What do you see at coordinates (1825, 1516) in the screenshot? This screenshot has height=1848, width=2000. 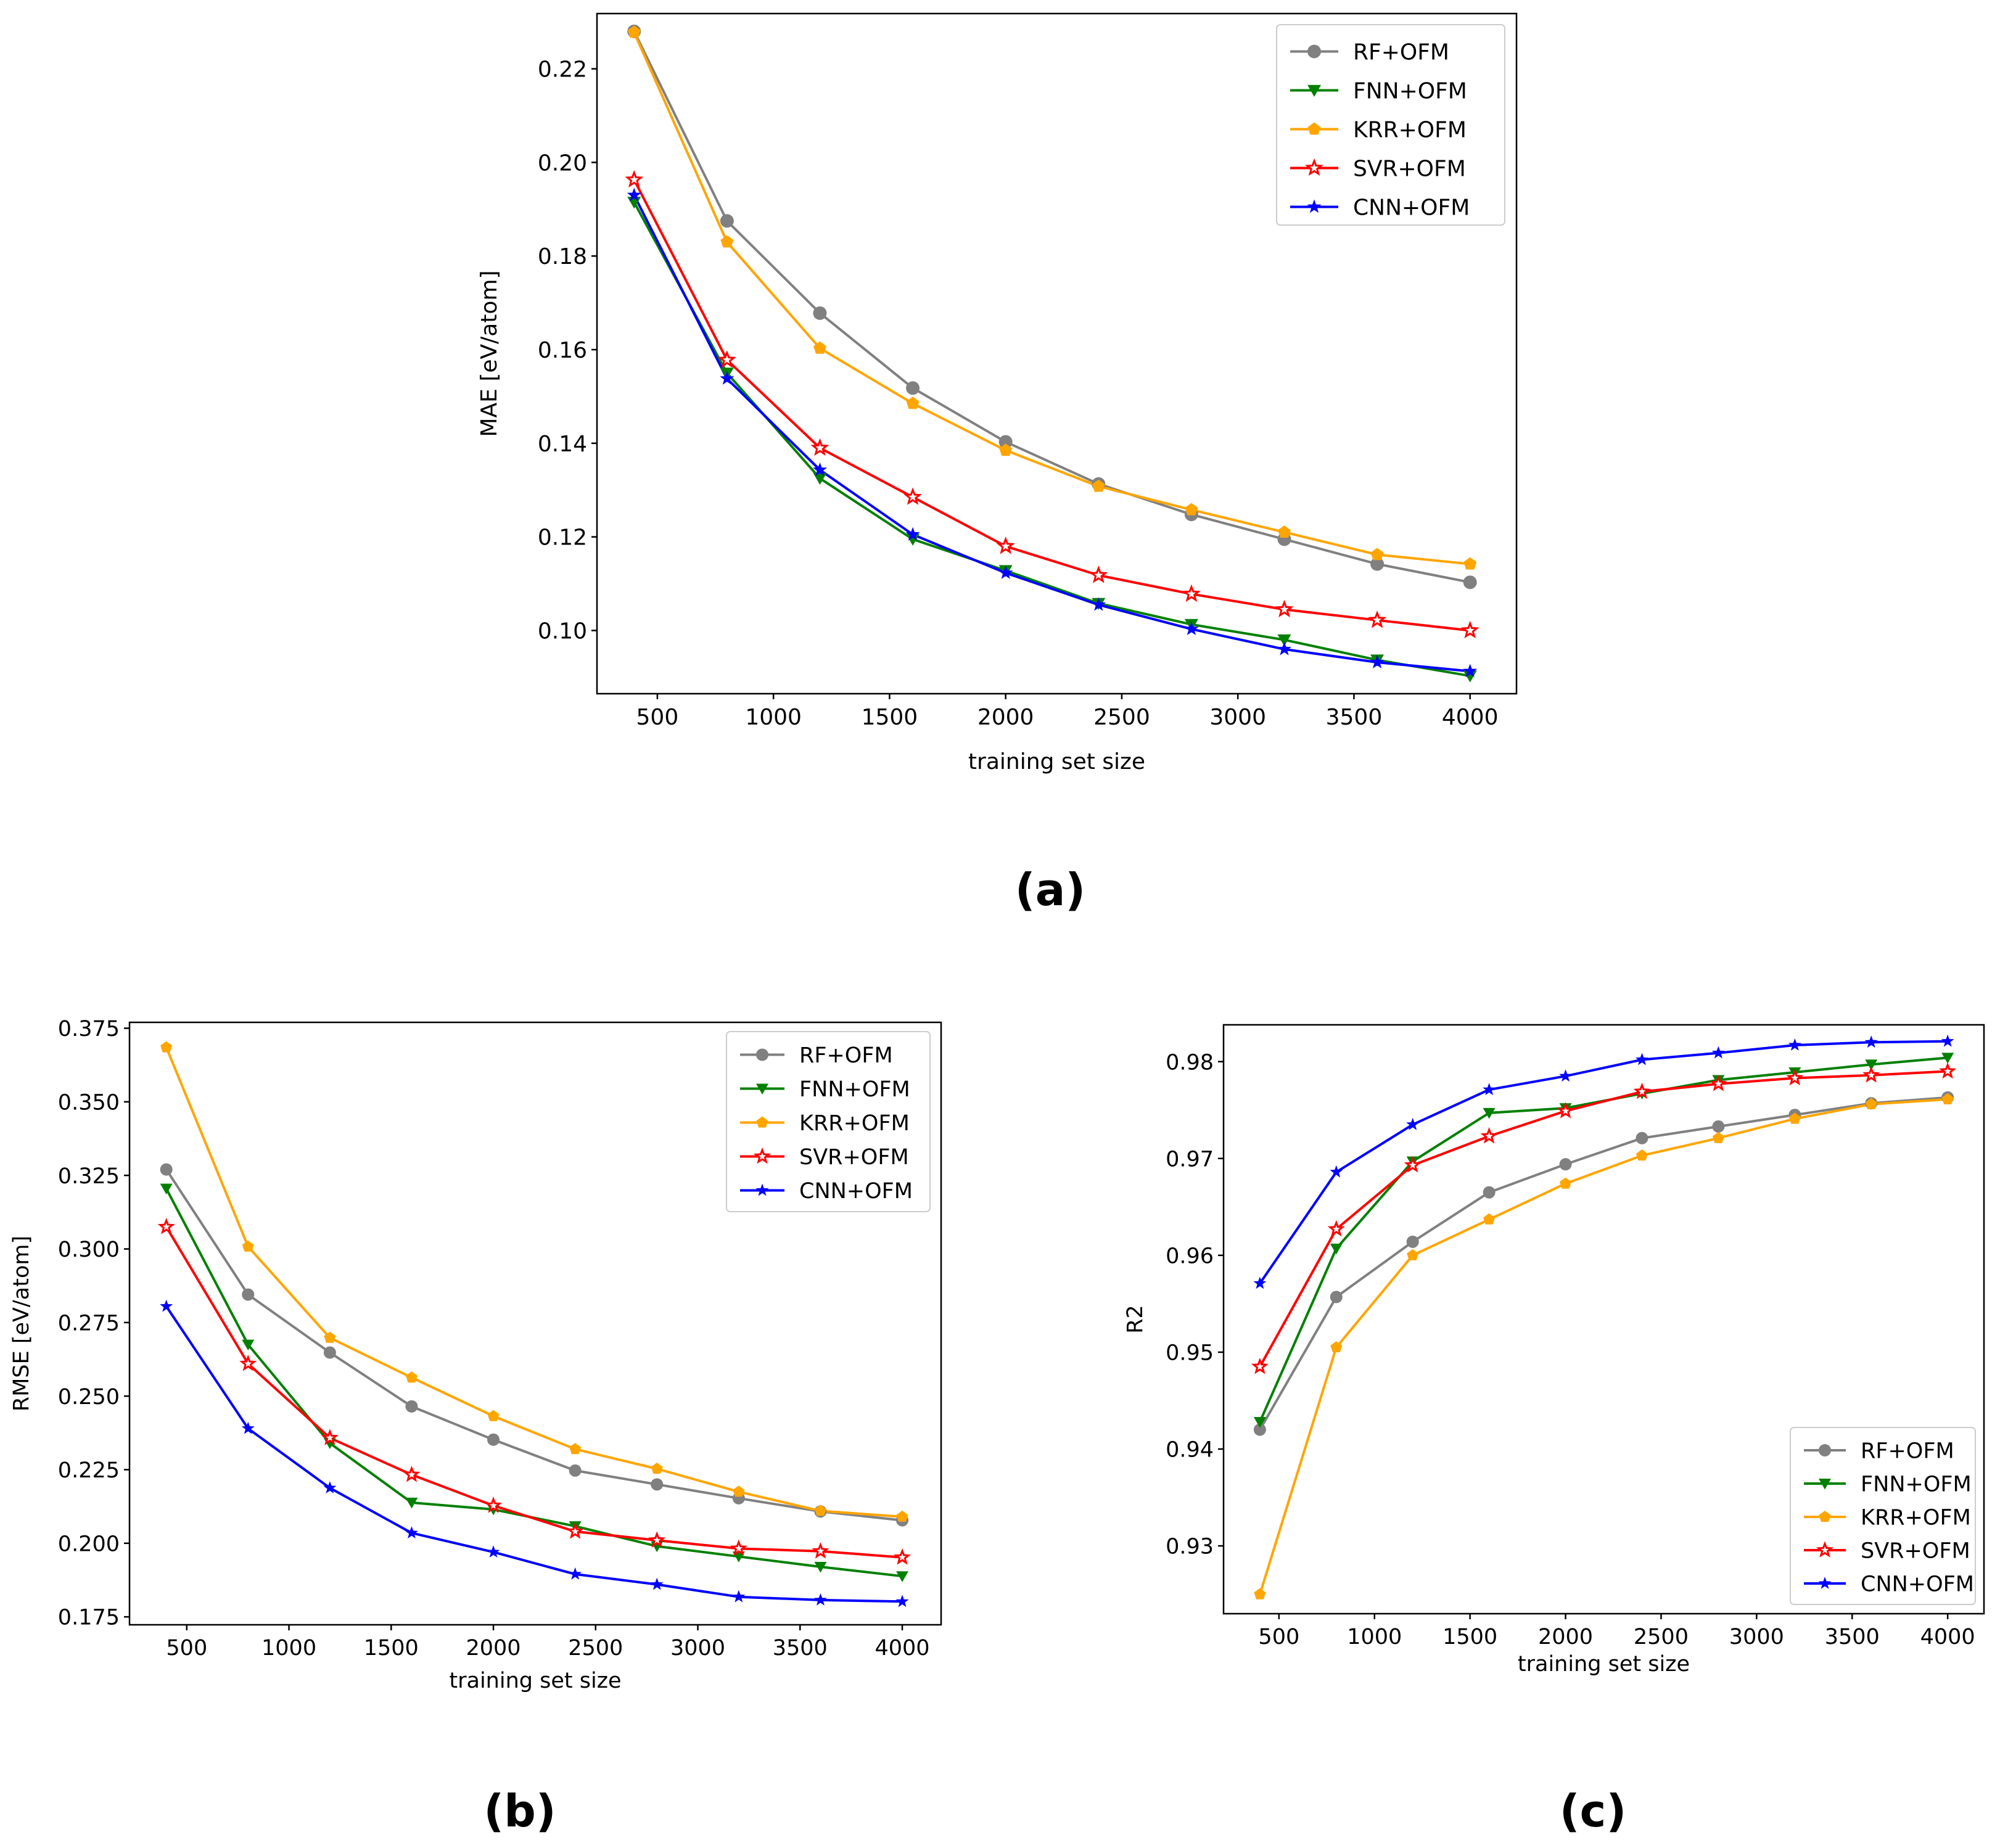 I see `panel-c-legend-marker-krr-ofm` at bounding box center [1825, 1516].